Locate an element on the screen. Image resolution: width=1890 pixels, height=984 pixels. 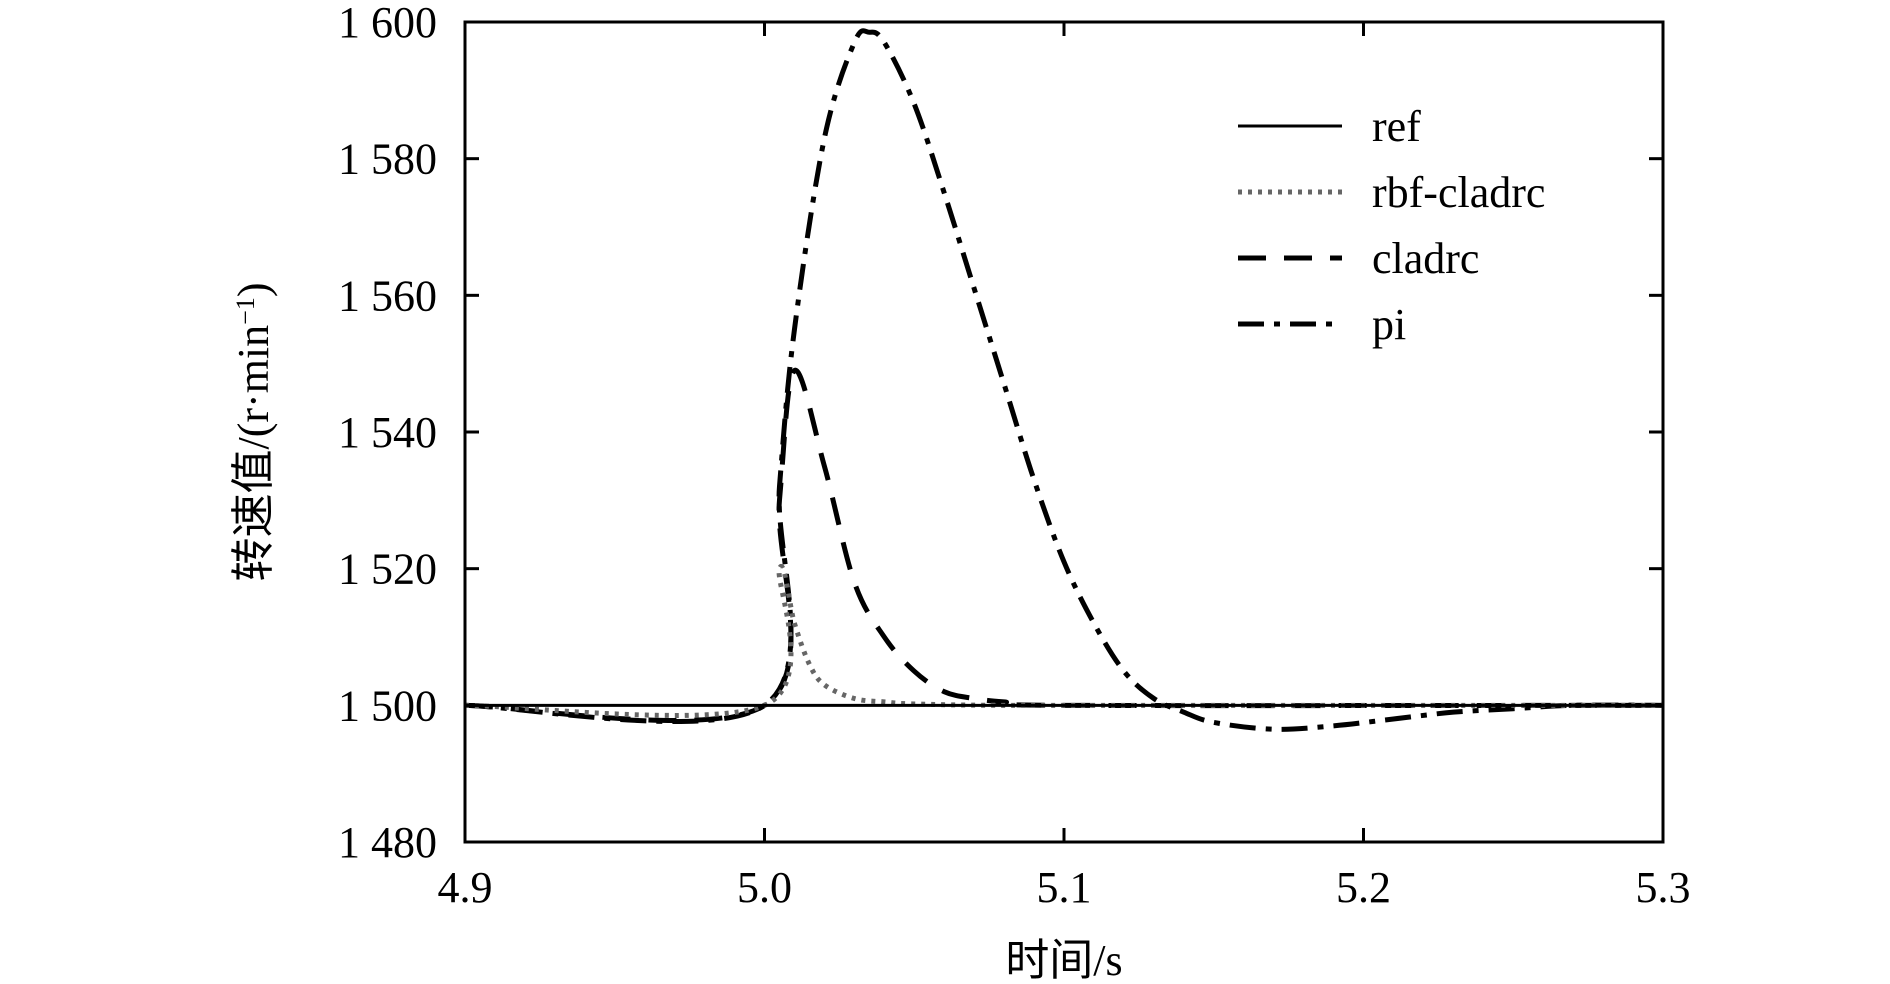
y-tick-label: 1 540 is located at coordinates (387, 432).